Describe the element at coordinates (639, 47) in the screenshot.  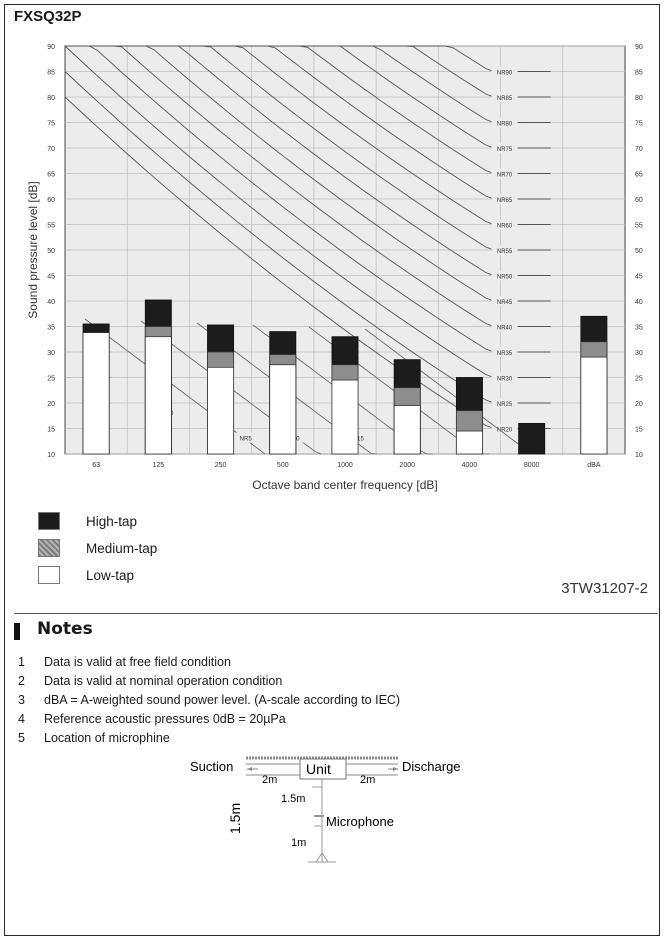
I see `y-tick-right: 90` at that location.